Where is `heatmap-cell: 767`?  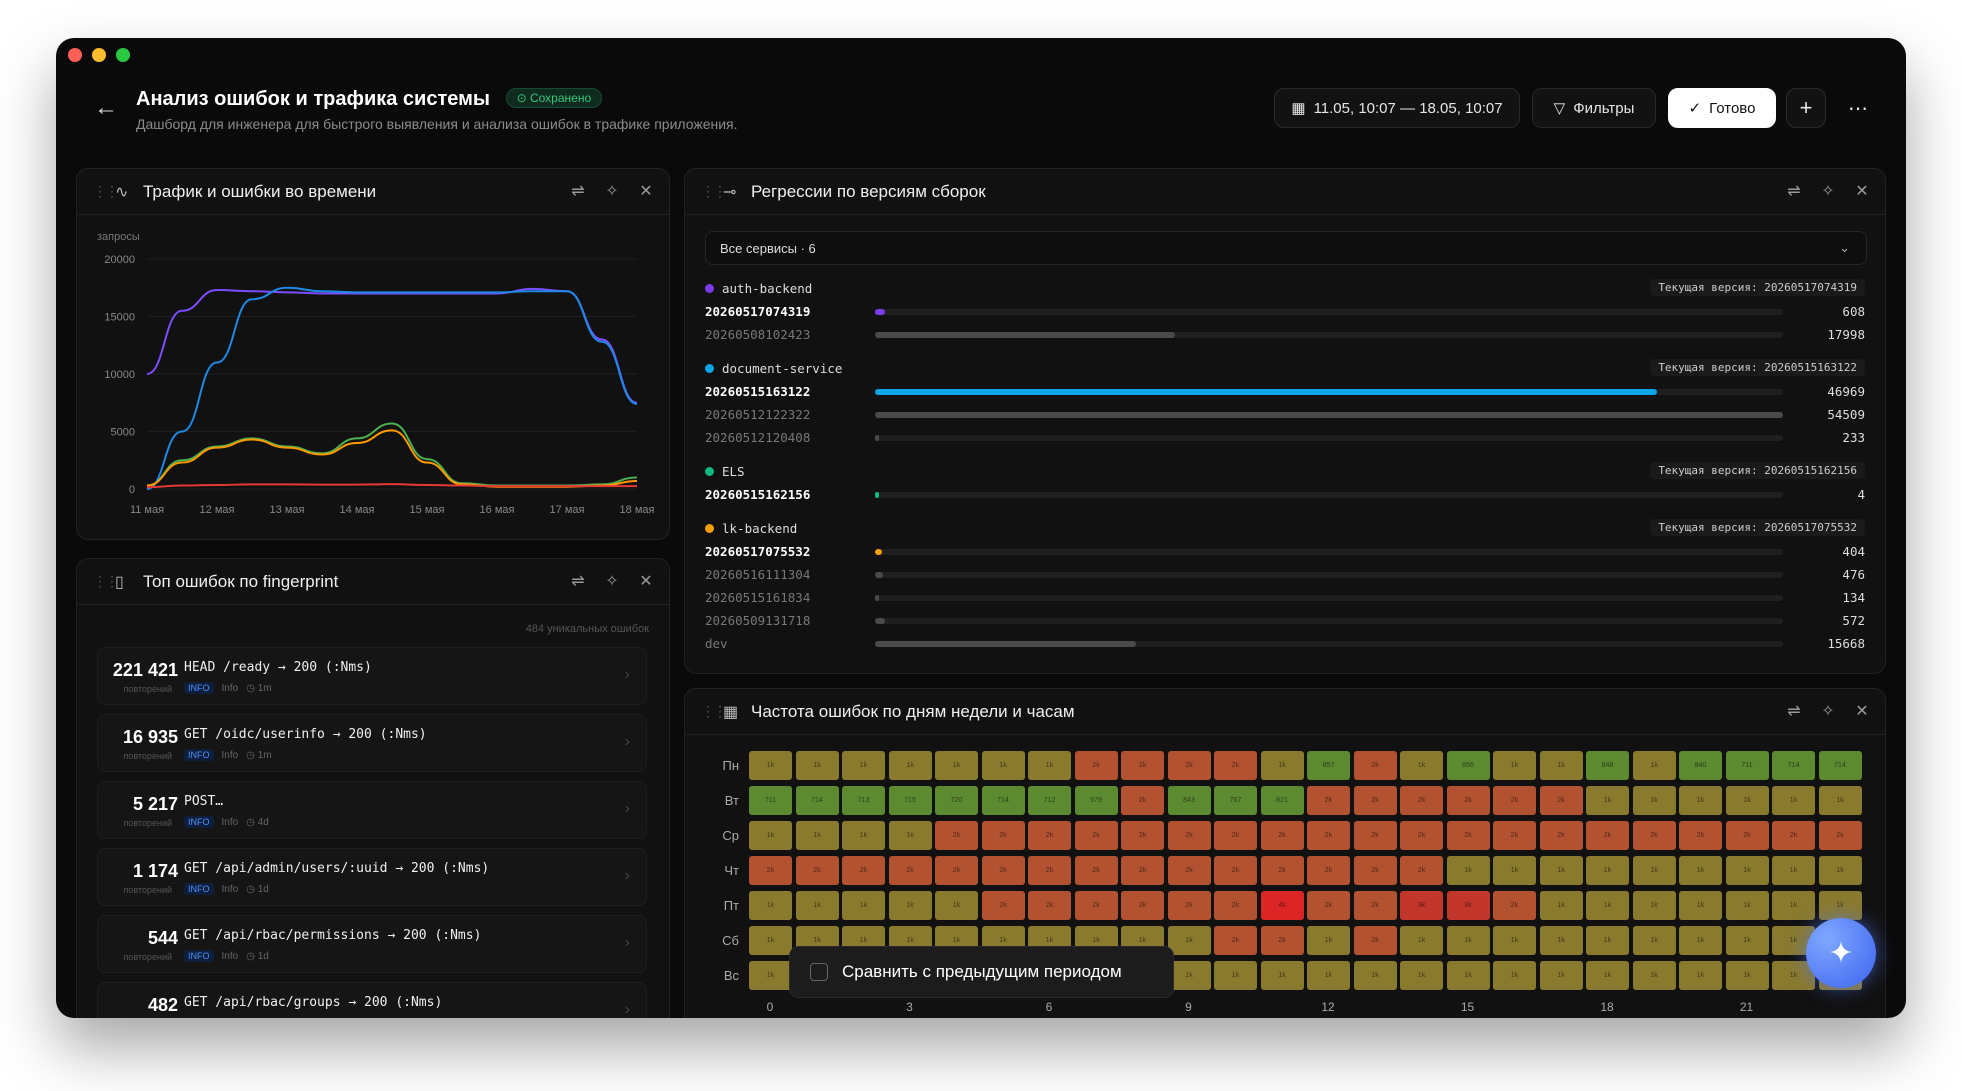 heatmap-cell: 767 is located at coordinates (1235, 800).